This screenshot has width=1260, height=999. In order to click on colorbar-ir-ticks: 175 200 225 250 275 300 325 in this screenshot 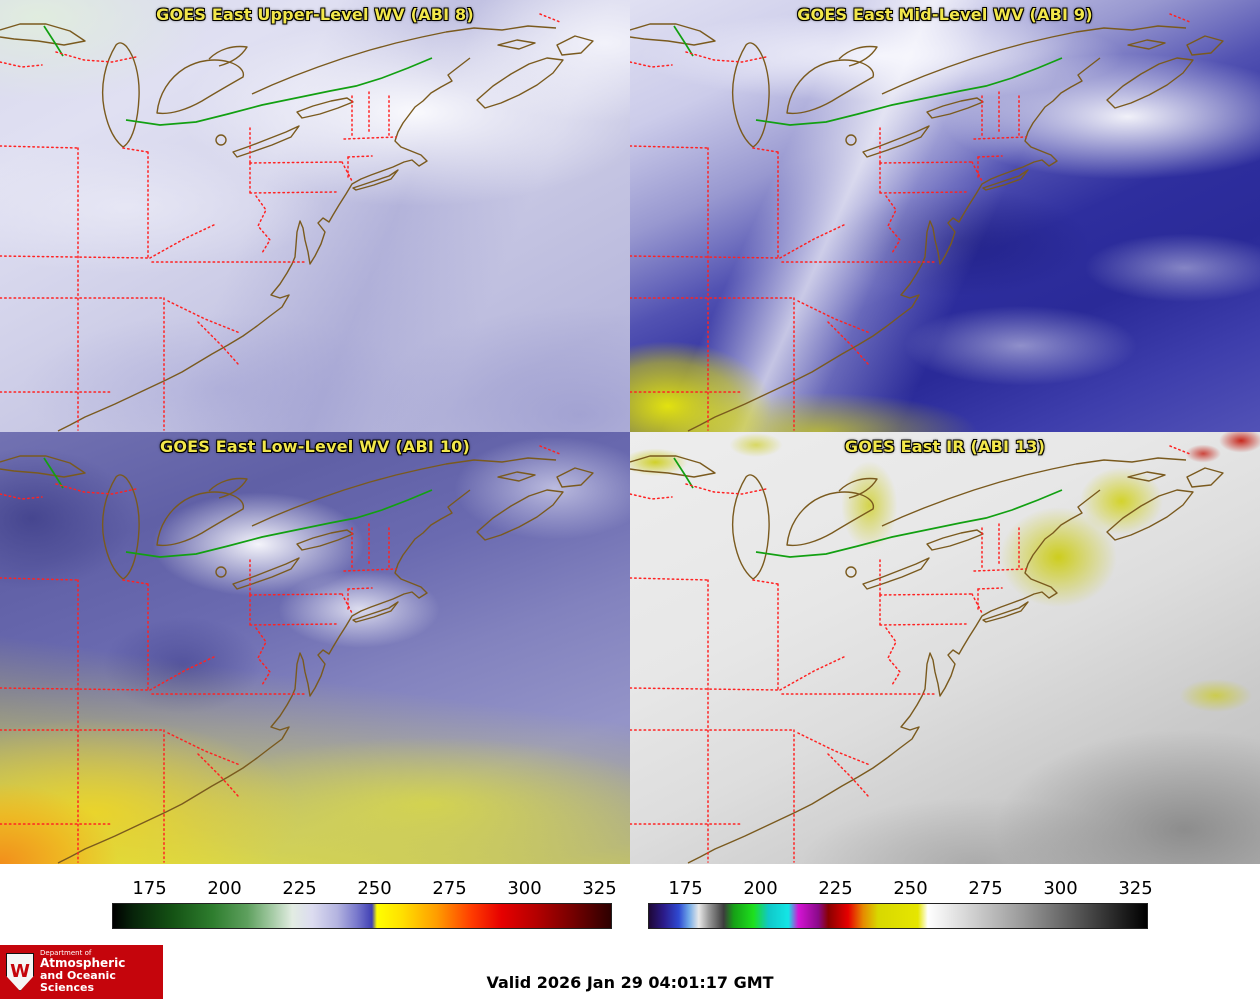, I will do `click(900, 887)`.